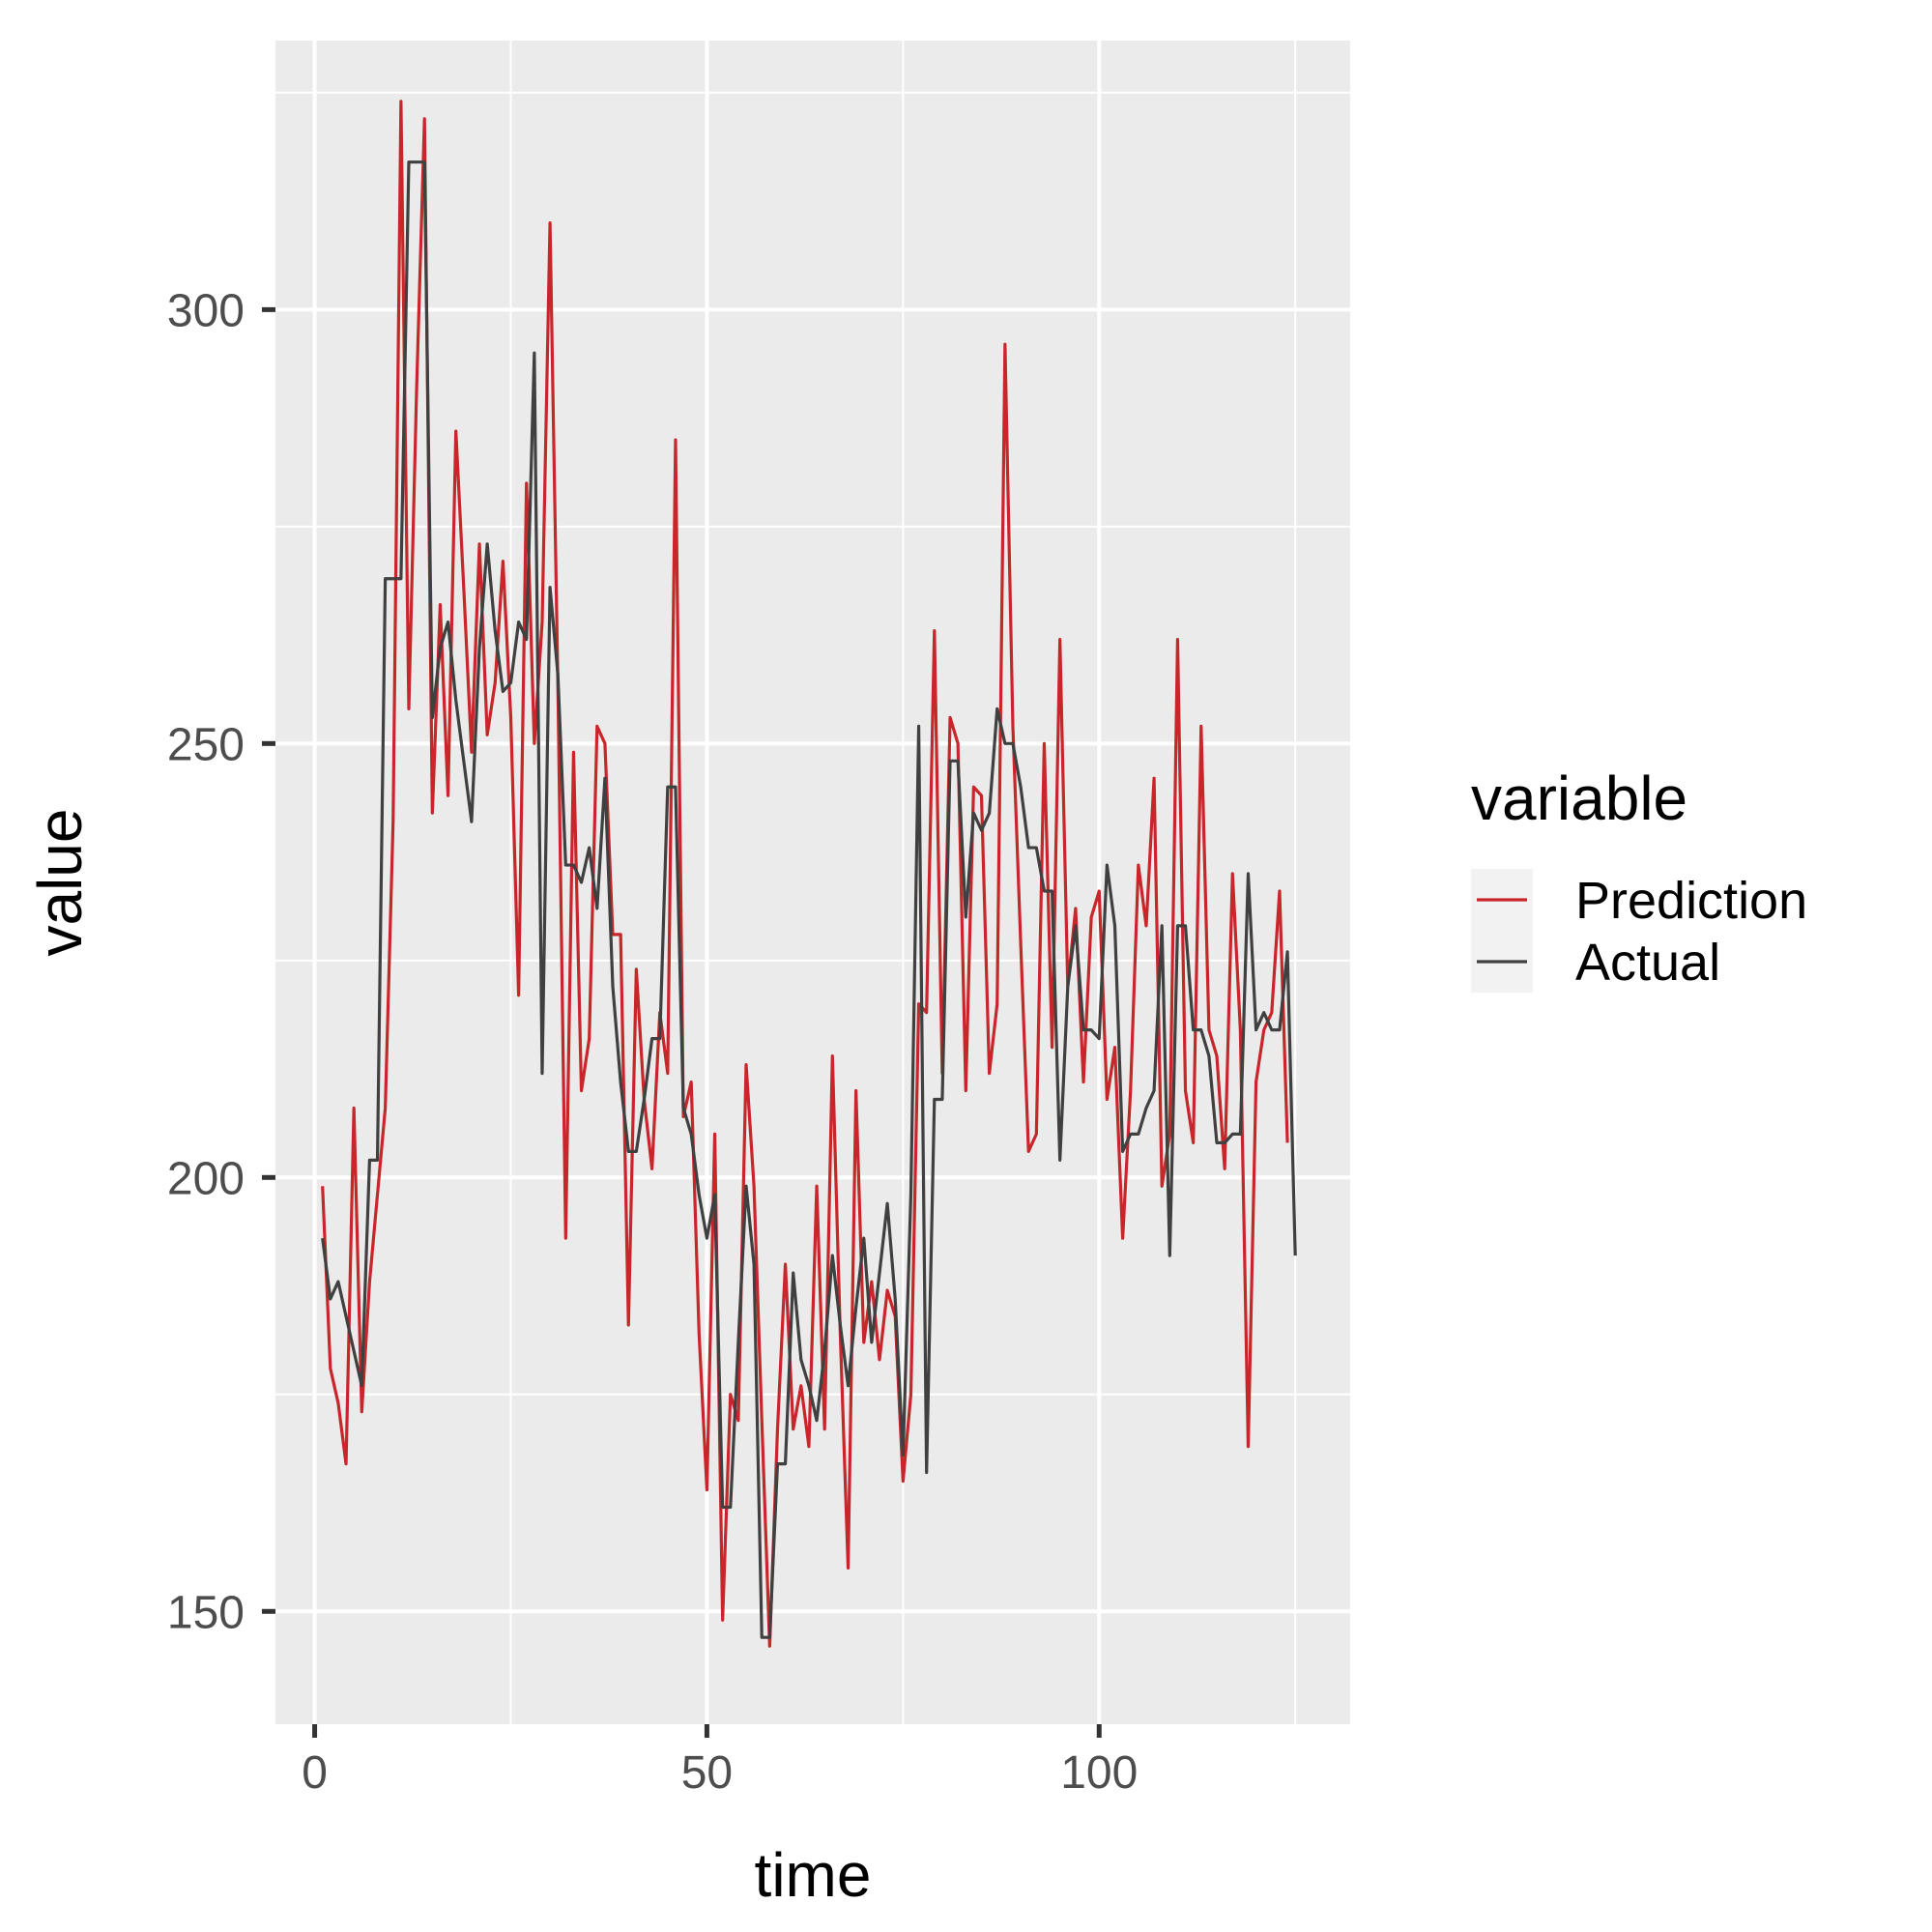 Image resolution: width=1932 pixels, height=1932 pixels. Describe the element at coordinates (1099, 1773) in the screenshot. I see `x-tick-label: 100` at that location.